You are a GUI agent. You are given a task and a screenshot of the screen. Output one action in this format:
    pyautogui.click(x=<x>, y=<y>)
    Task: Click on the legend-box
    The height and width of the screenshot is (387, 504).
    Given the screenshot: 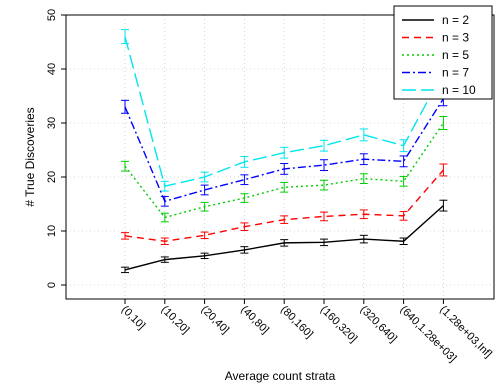 What is the action you would take?
    pyautogui.click(x=443, y=52)
    